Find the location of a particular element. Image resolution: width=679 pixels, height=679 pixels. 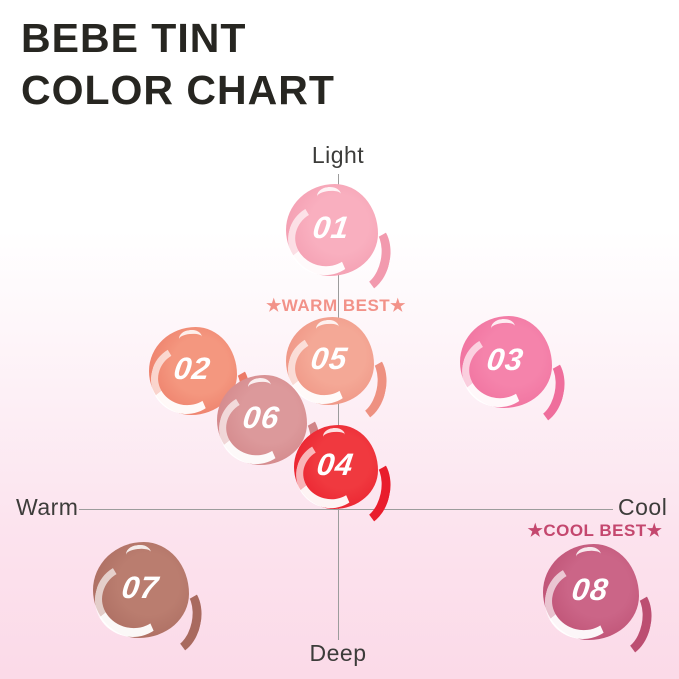

tint-drop-blob: 07 is located at coordinates (148, 601).